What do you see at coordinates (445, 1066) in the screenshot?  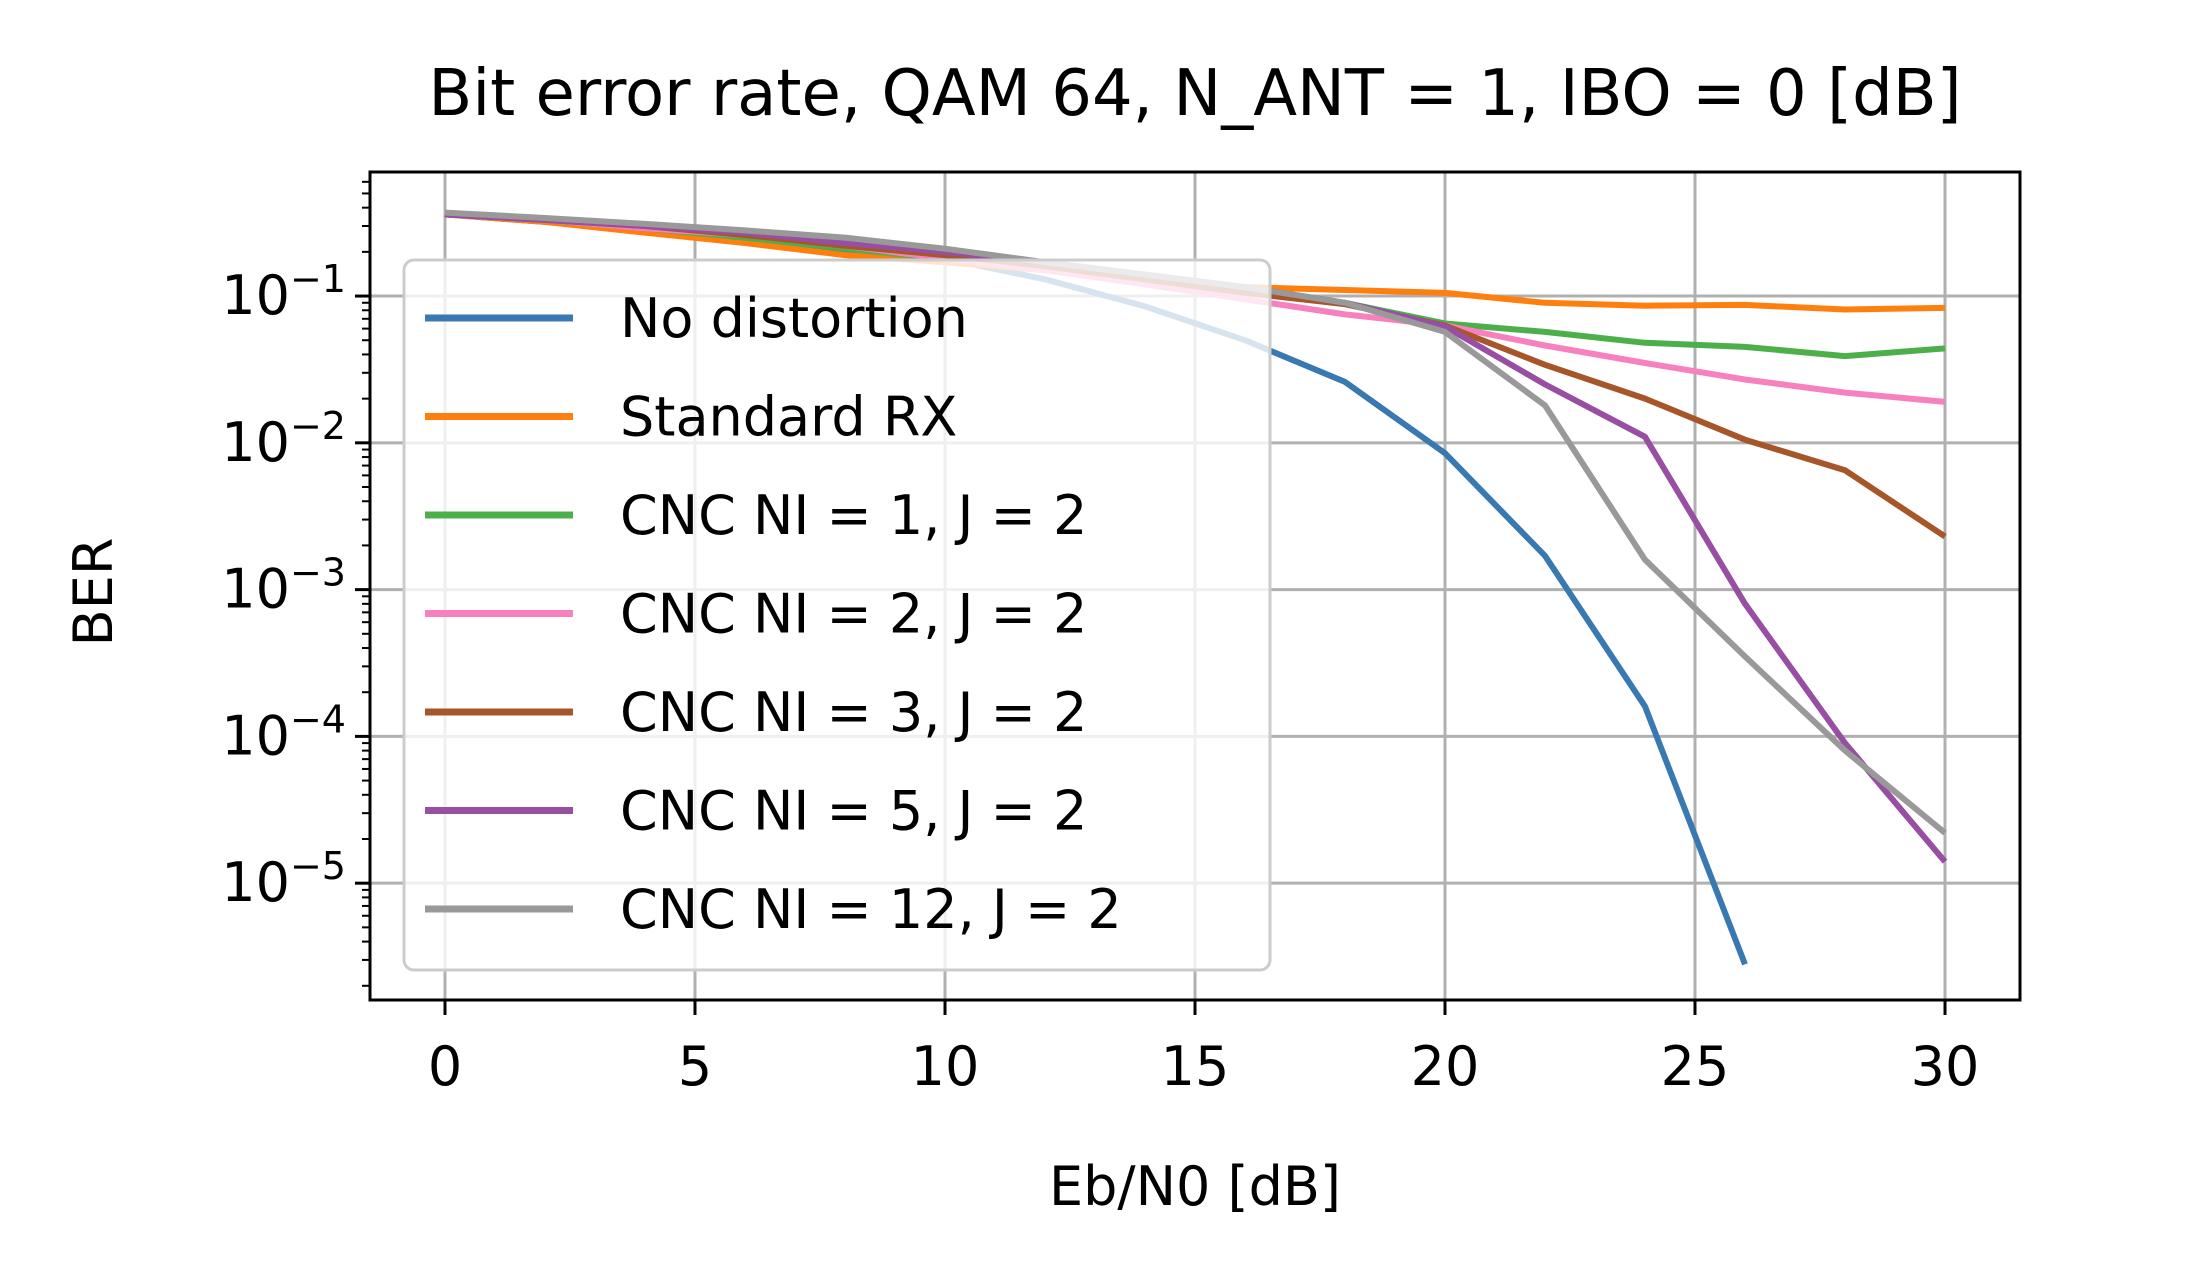 I see `x-tick-label: 0` at bounding box center [445, 1066].